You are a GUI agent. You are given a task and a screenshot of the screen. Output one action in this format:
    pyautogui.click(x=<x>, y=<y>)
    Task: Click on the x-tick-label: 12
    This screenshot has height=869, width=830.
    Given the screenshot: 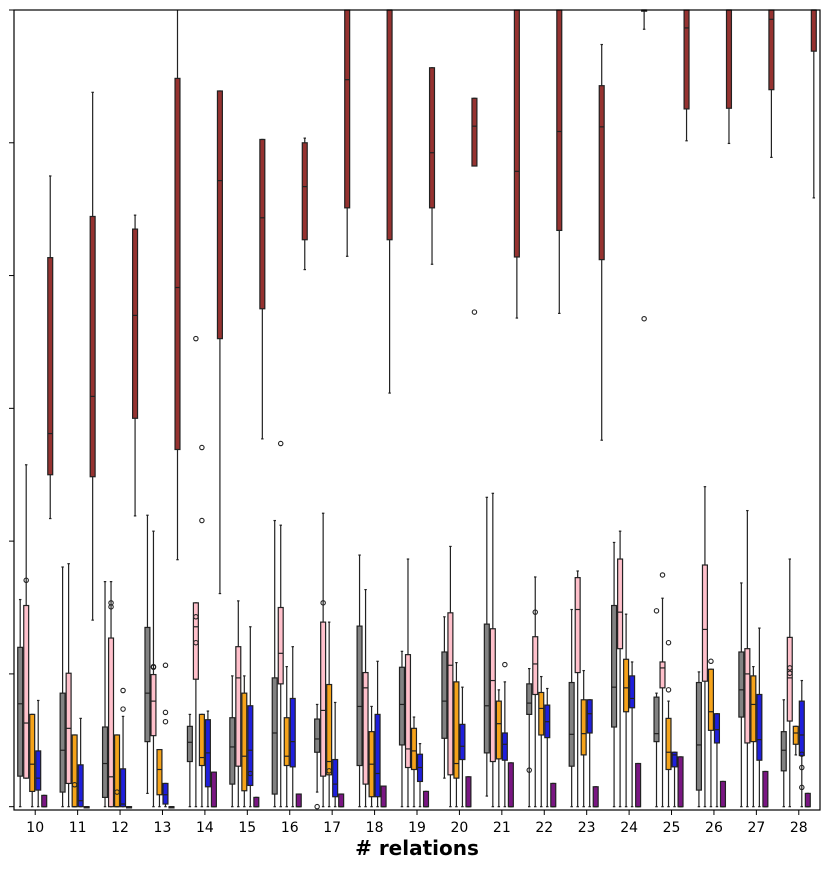 What is the action you would take?
    pyautogui.click(x=120, y=828)
    